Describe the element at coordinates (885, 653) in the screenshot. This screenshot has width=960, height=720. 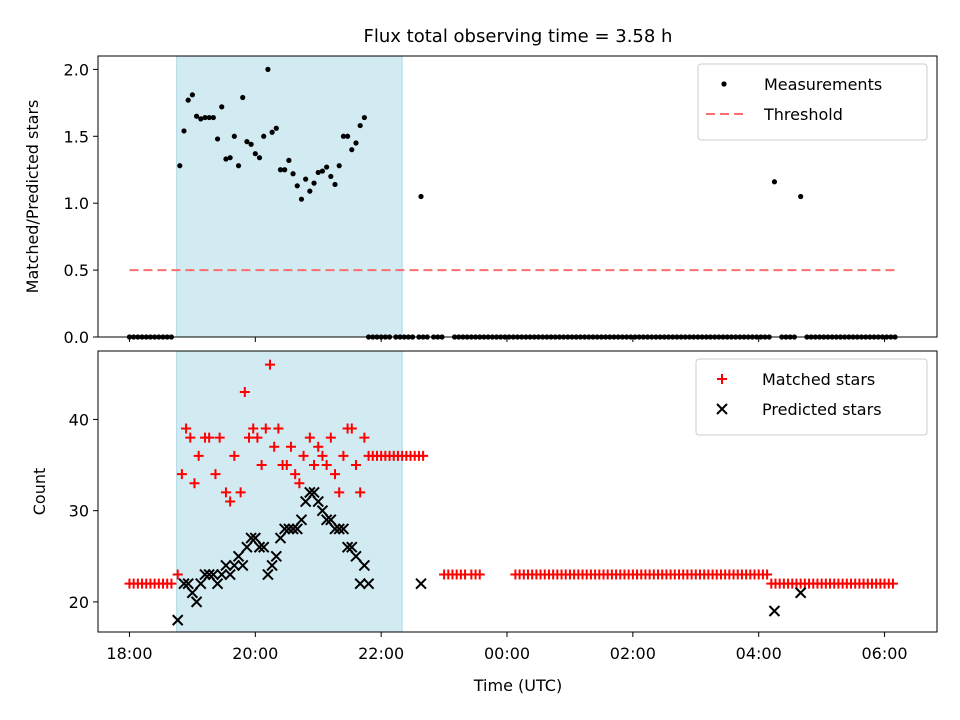
I see `x-tick-label: 06:00` at that location.